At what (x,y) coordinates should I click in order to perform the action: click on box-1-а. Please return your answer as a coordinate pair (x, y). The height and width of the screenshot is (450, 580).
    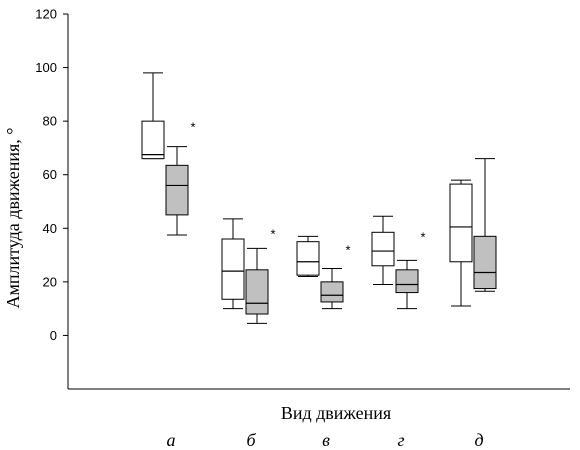
    Looking at the image, I should click on (153, 116).